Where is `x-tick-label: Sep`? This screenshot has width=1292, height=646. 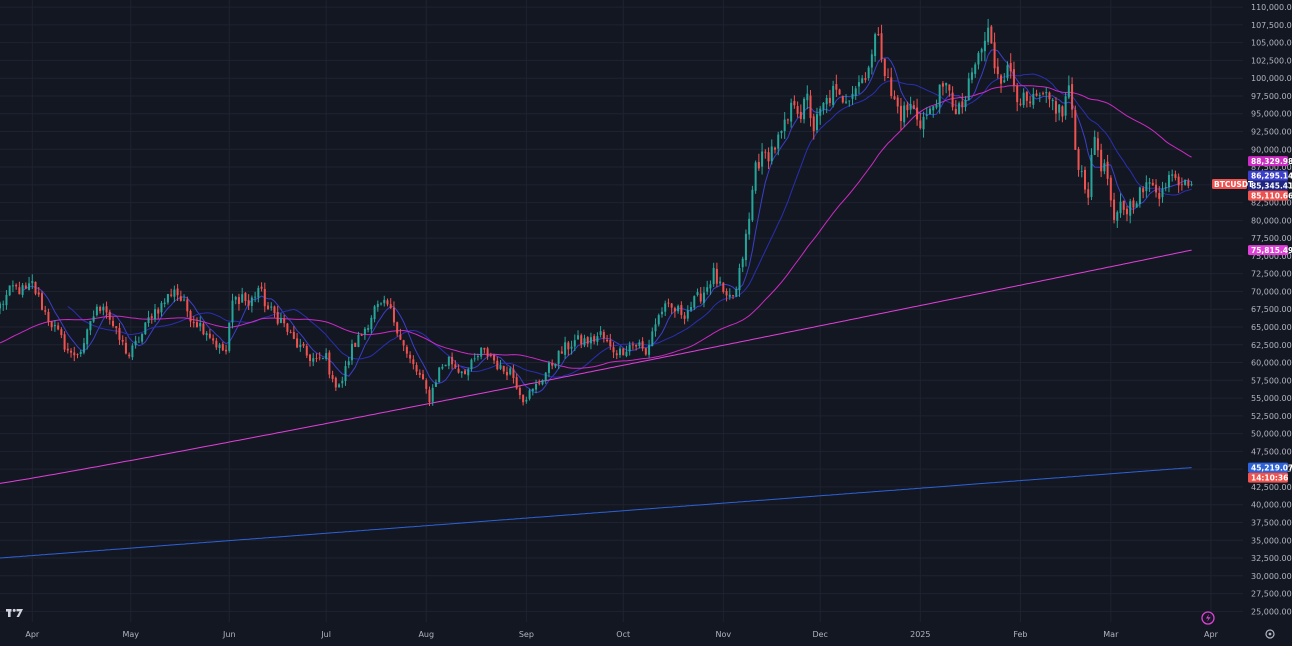
x-tick-label: Sep is located at coordinates (526, 634).